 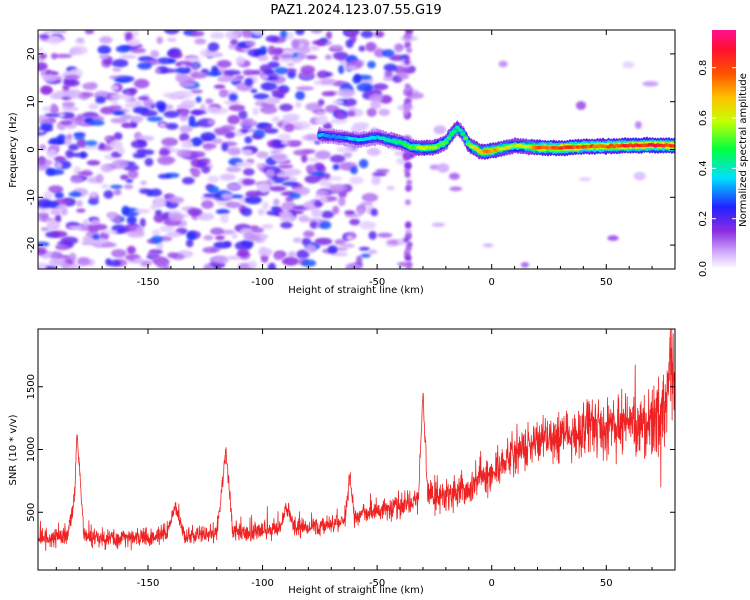 What do you see at coordinates (31, 386) in the screenshot?
I see `bottom-y-tick-label: 1500` at bounding box center [31, 386].